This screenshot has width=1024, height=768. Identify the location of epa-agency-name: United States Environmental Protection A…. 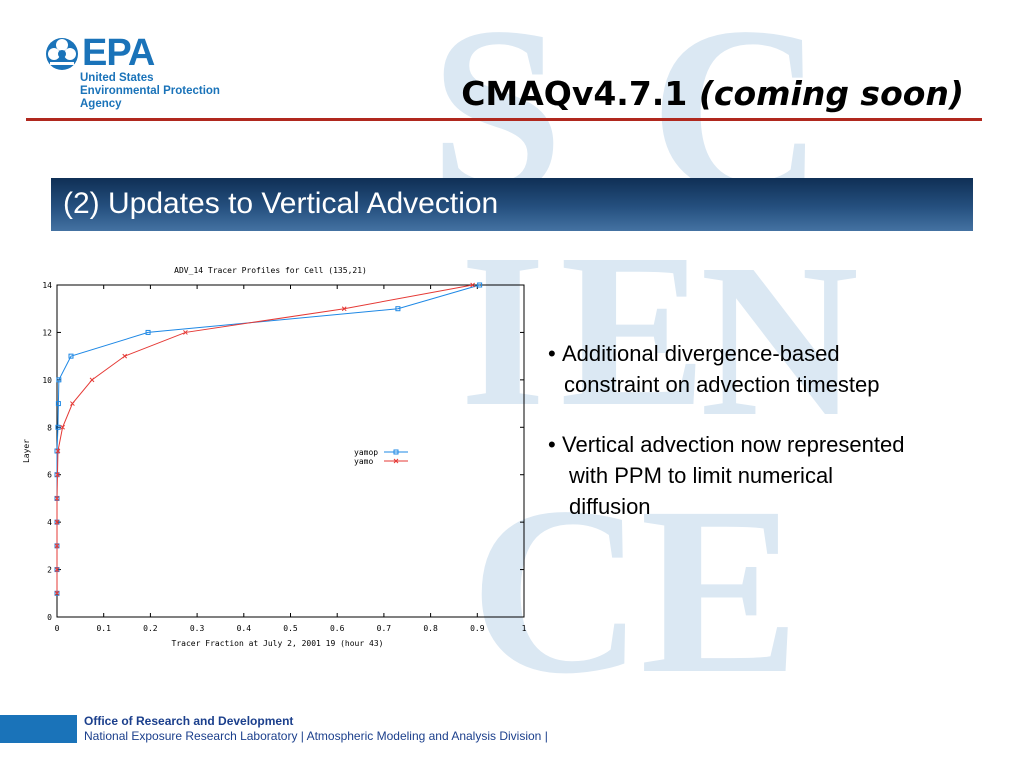
(150, 91).